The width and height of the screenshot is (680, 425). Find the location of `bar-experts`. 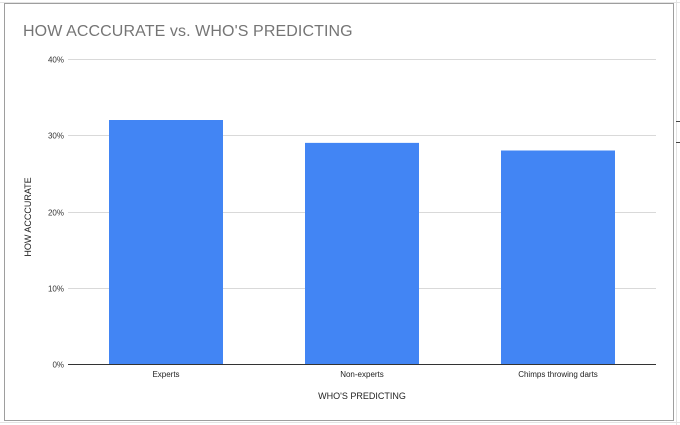

bar-experts is located at coordinates (166, 242).